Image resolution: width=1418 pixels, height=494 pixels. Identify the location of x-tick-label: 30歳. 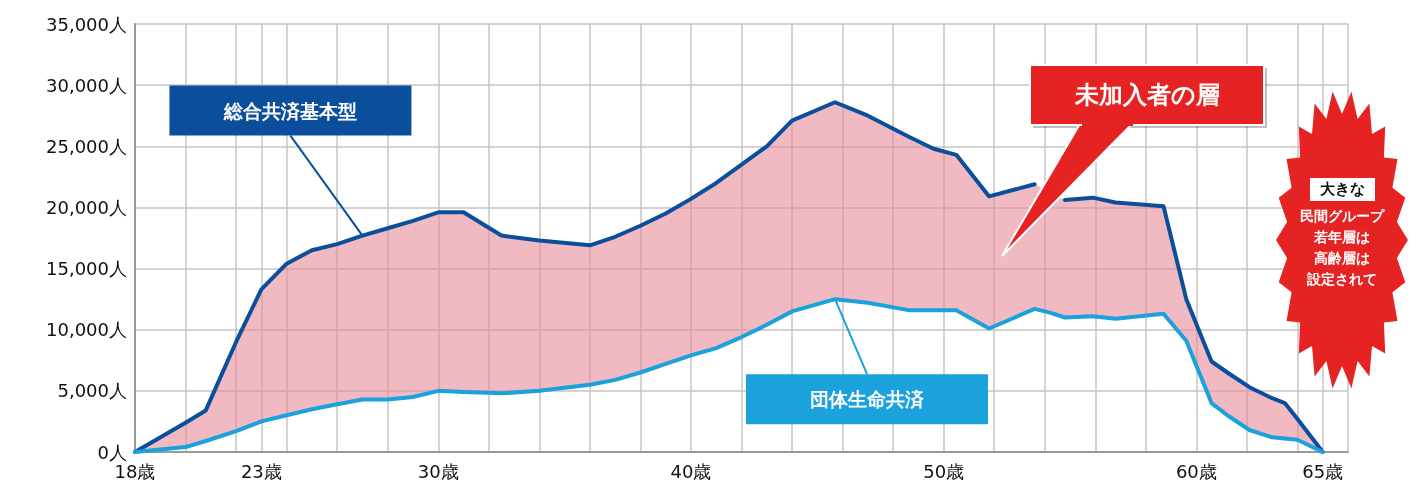
(438, 471).